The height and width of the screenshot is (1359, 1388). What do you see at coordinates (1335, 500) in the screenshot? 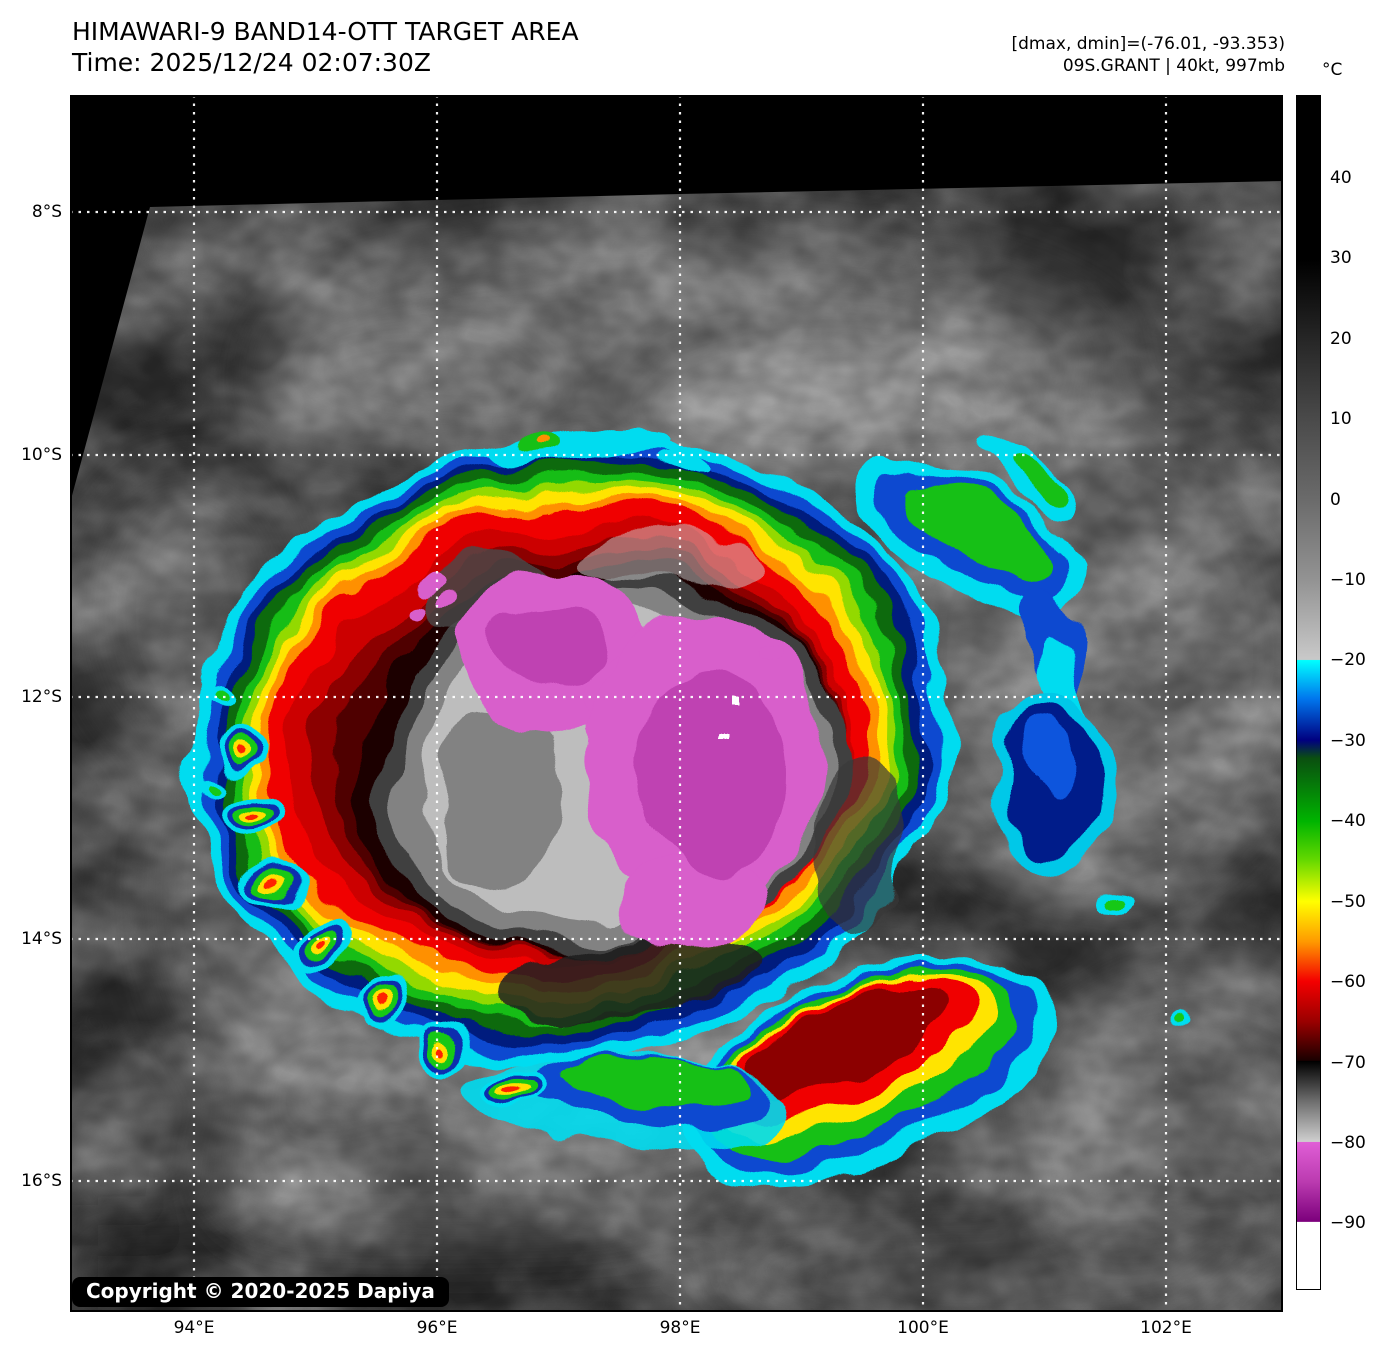
I see `colorbar-tick-label: 0` at bounding box center [1335, 500].